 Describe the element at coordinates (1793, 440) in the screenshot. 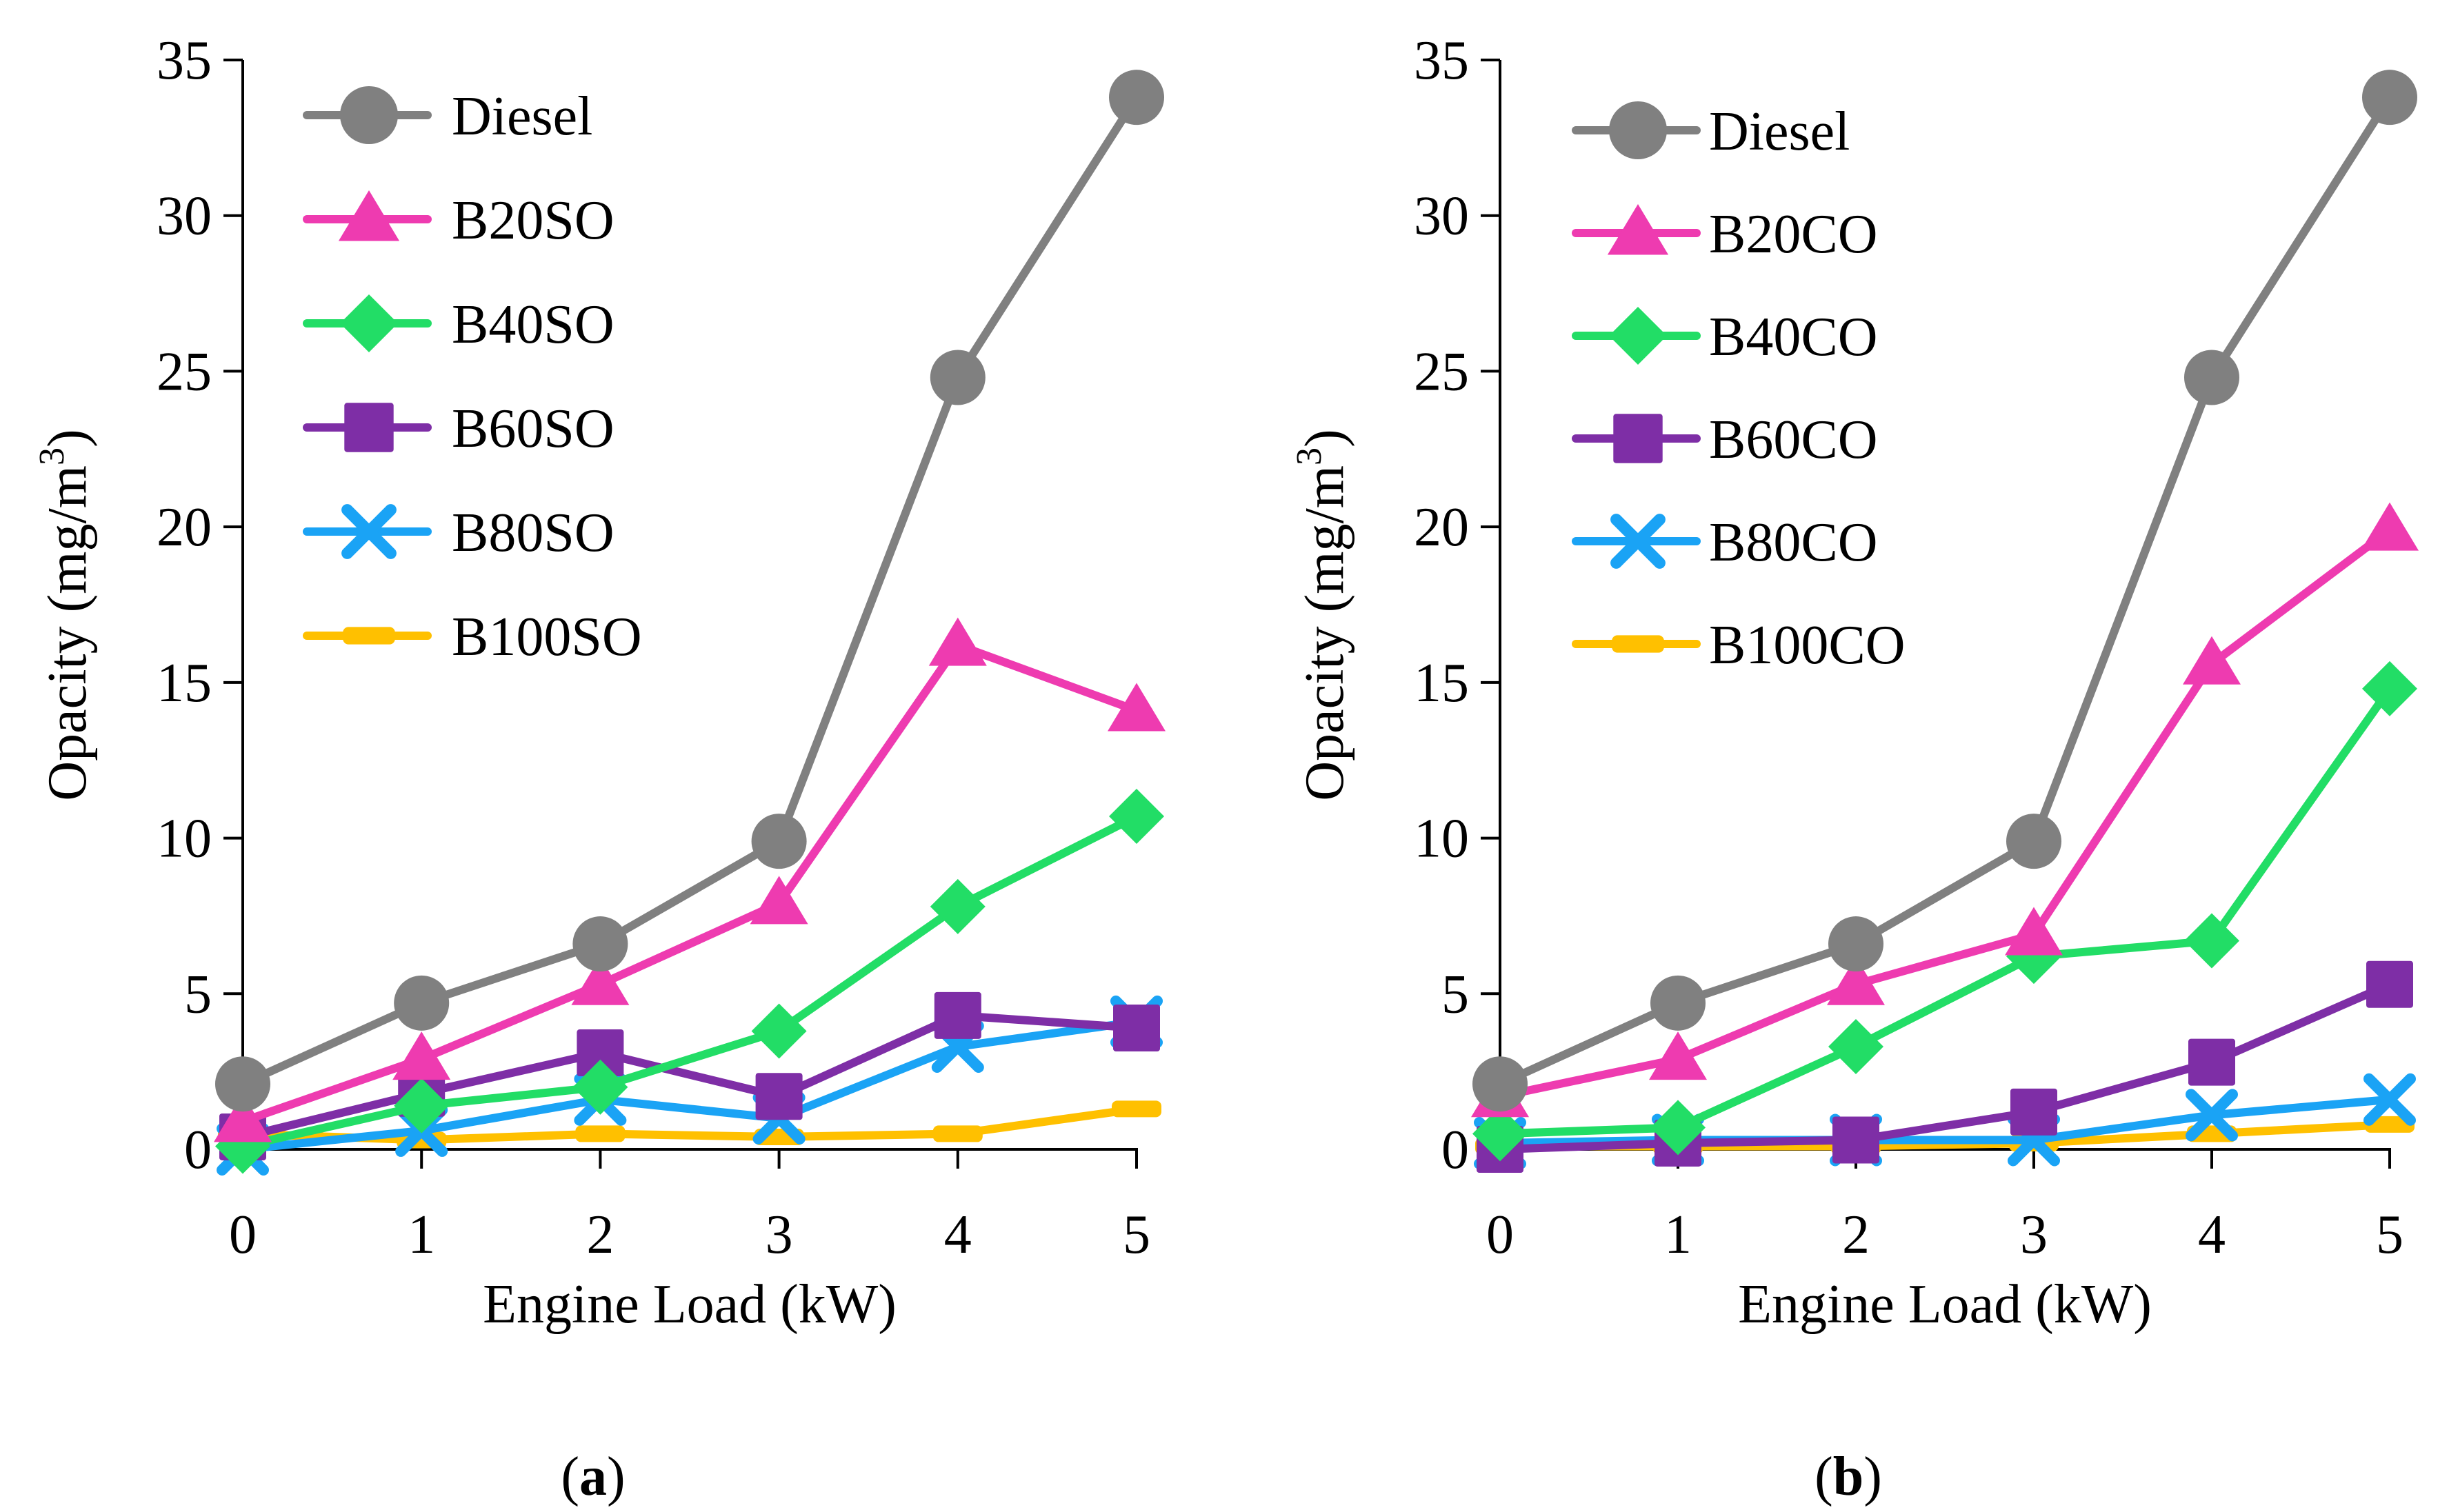

I see `legend-label: B60CO` at that location.